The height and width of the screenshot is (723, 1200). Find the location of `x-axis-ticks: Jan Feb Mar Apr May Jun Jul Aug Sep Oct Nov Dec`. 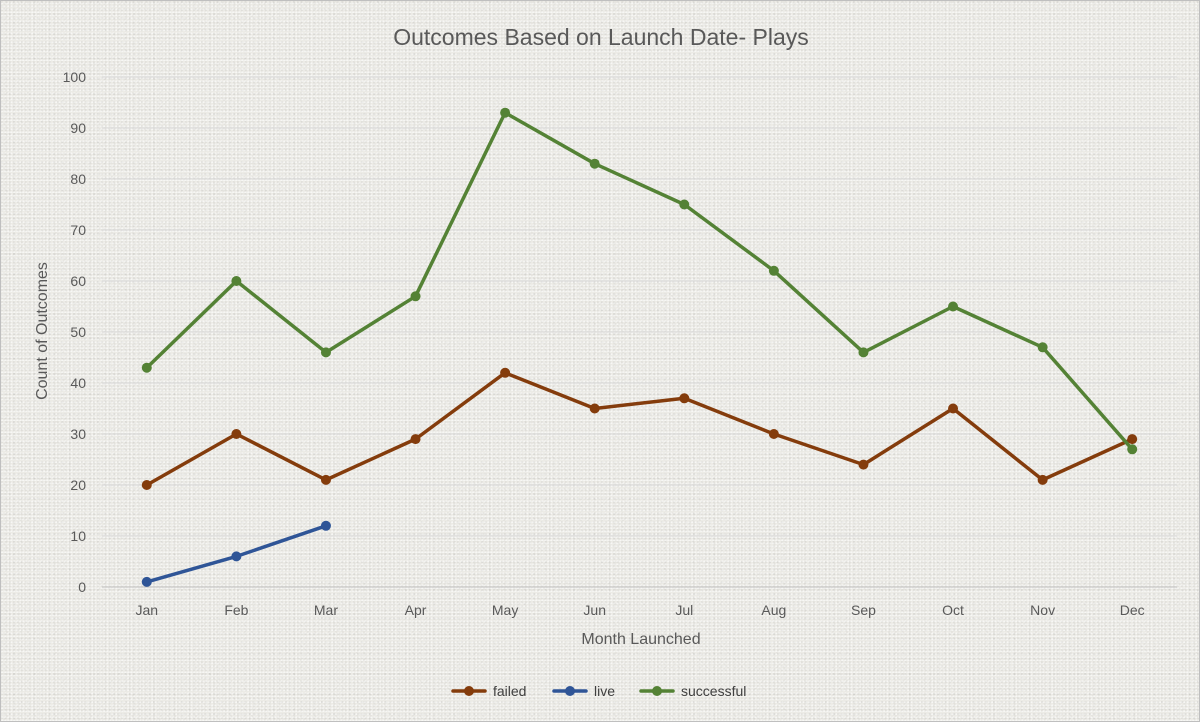

x-axis-ticks: Jan Feb Mar Apr May Jun Jul Aug Sep Oct Nov Dec is located at coordinates (640, 610).